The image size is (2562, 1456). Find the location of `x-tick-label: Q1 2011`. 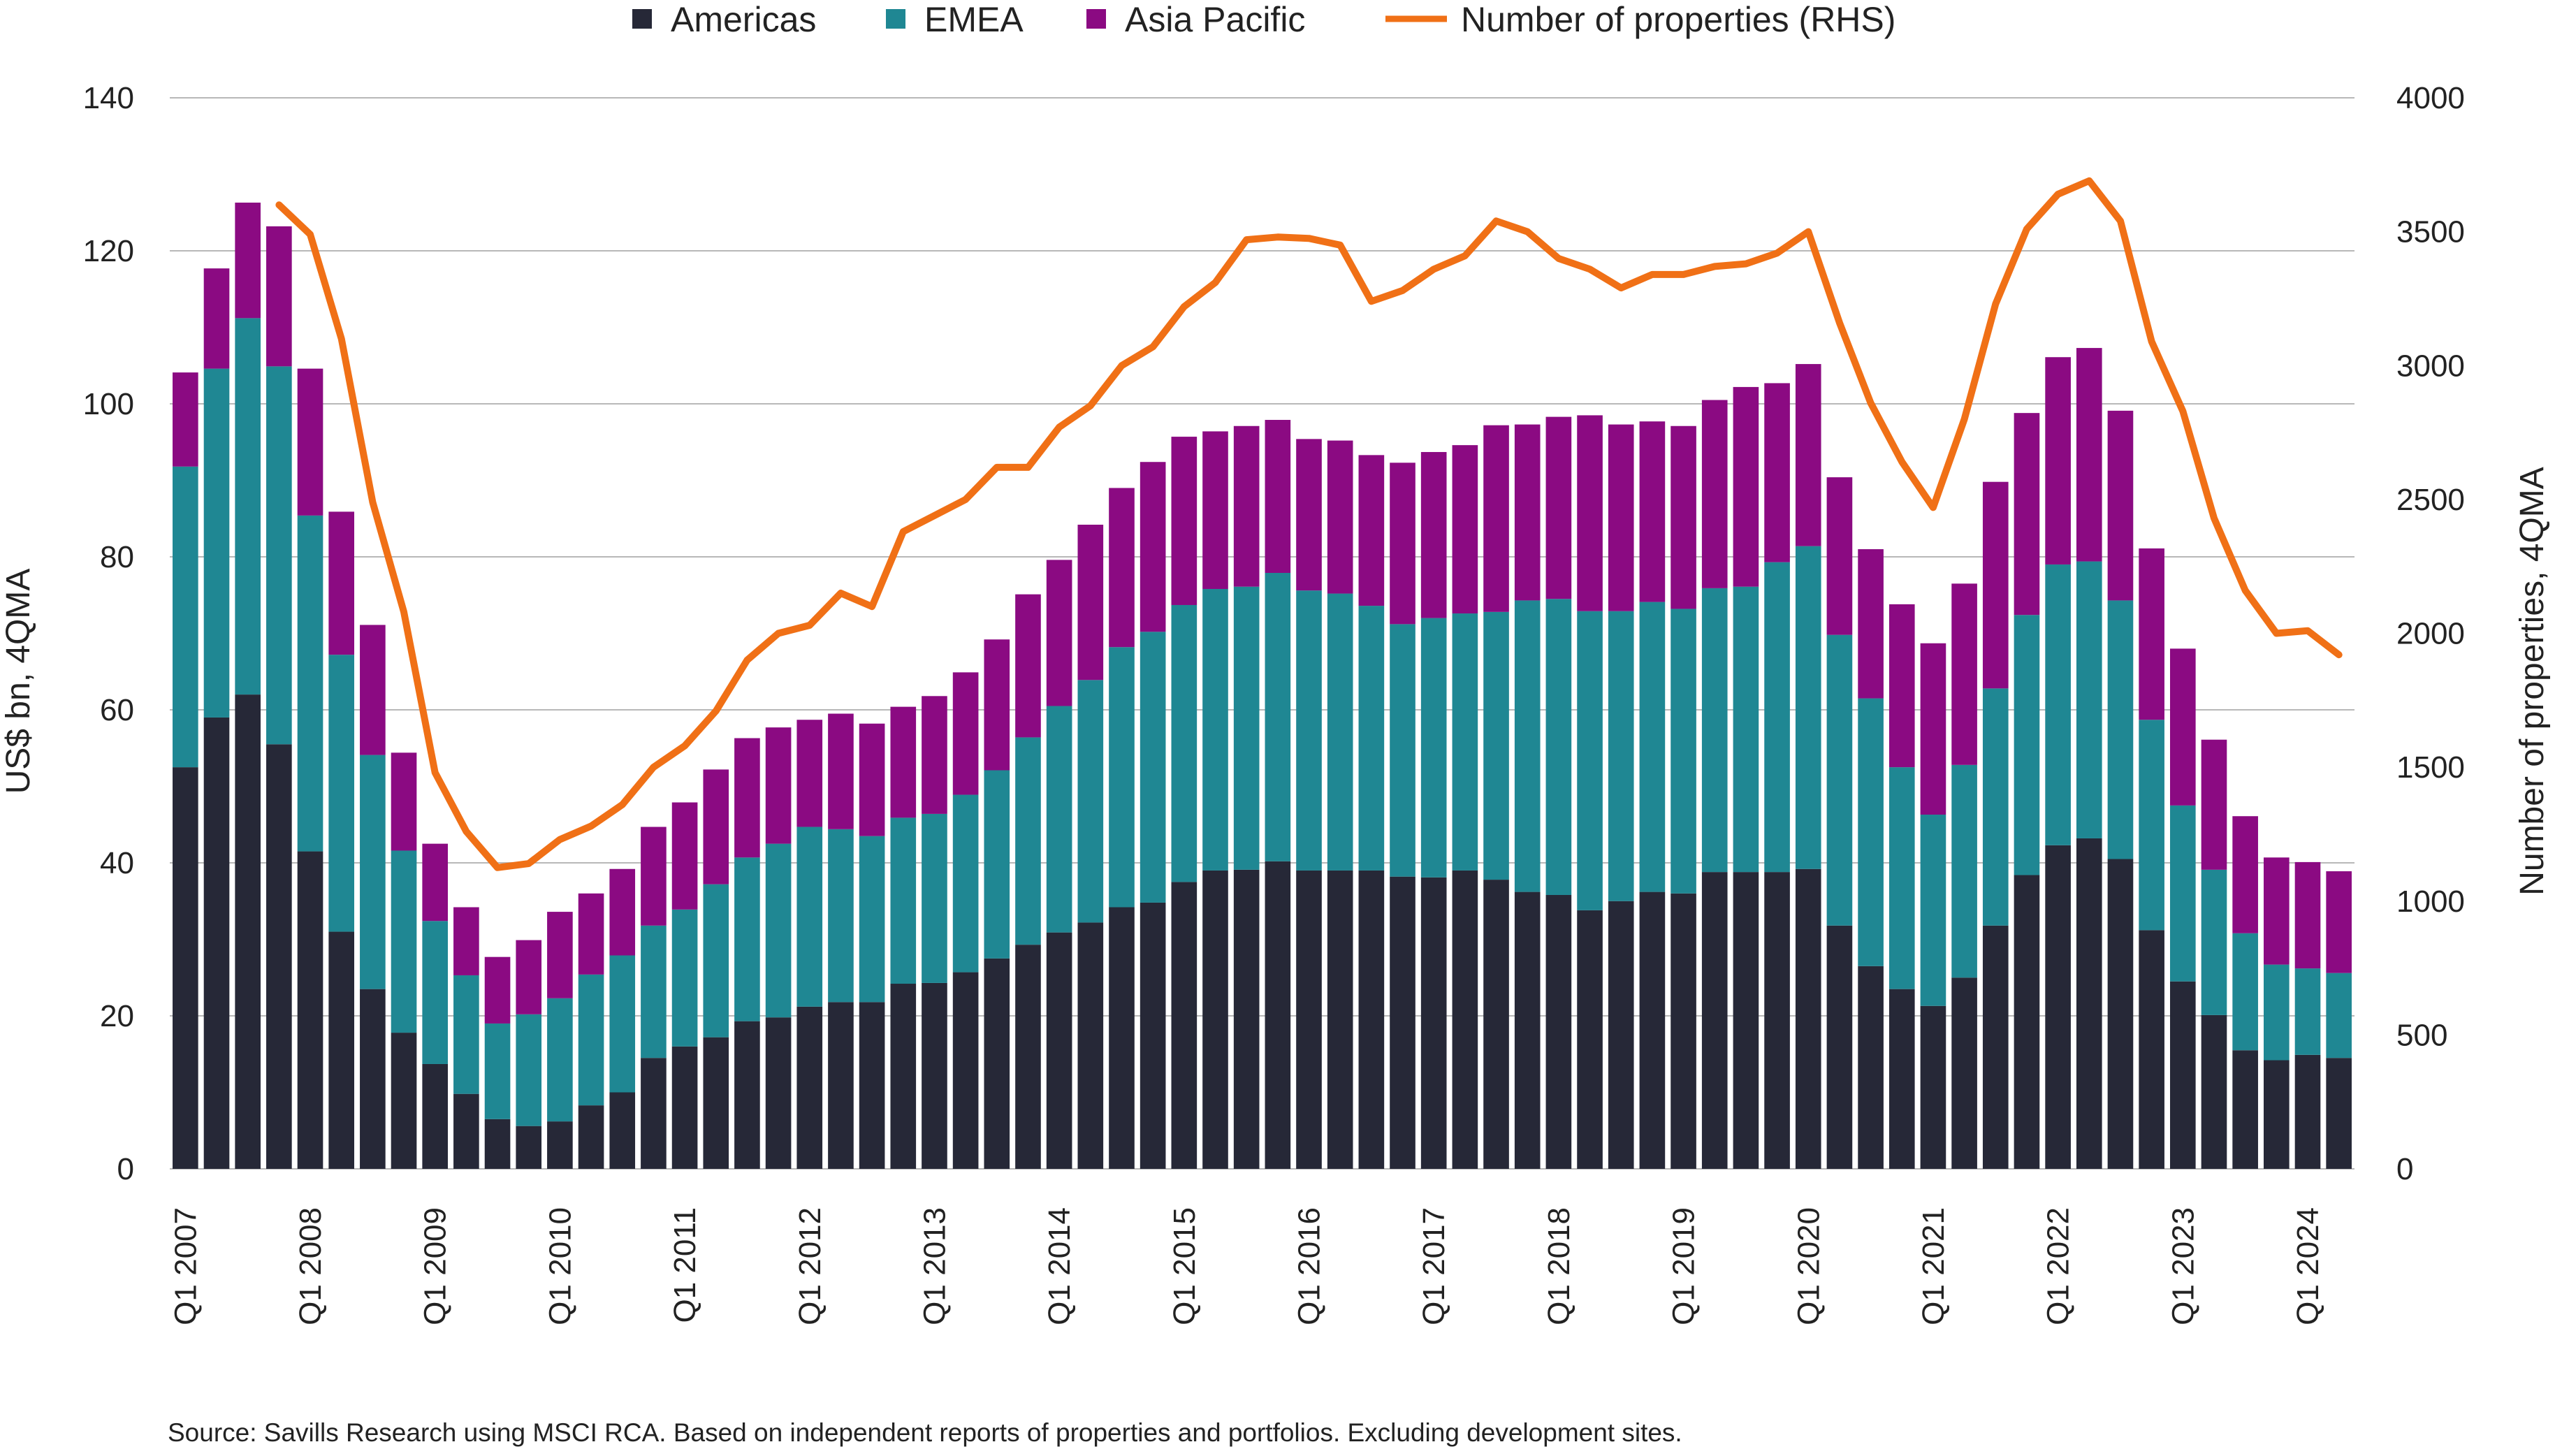

x-tick-label: Q1 2011 is located at coordinates (685, 1265).